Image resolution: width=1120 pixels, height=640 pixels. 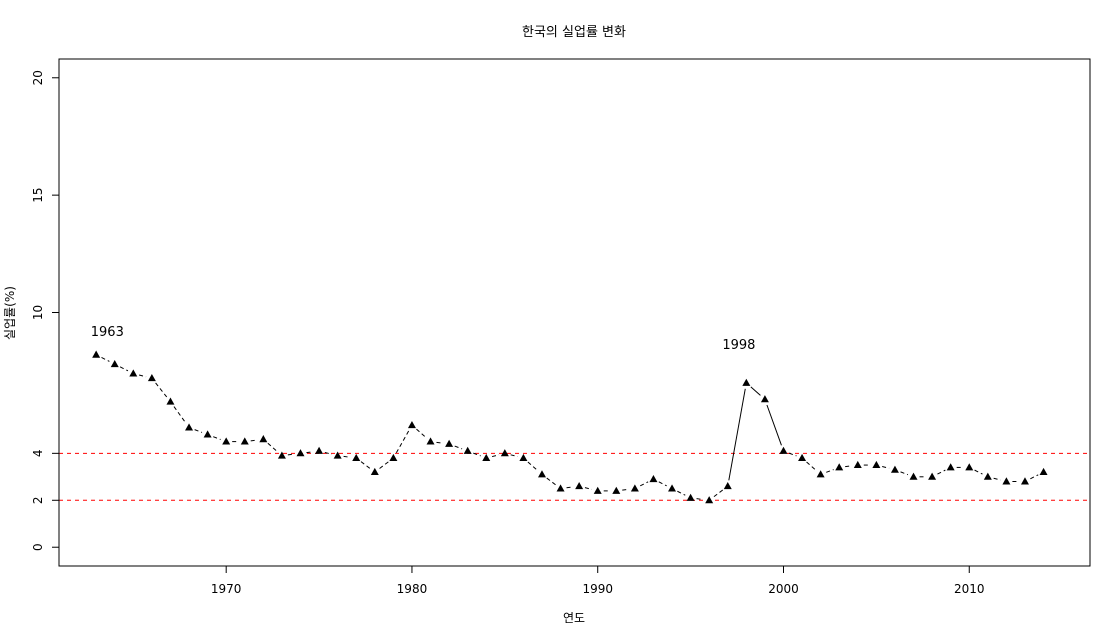 I want to click on y-tick-label: 15, so click(x=38, y=194).